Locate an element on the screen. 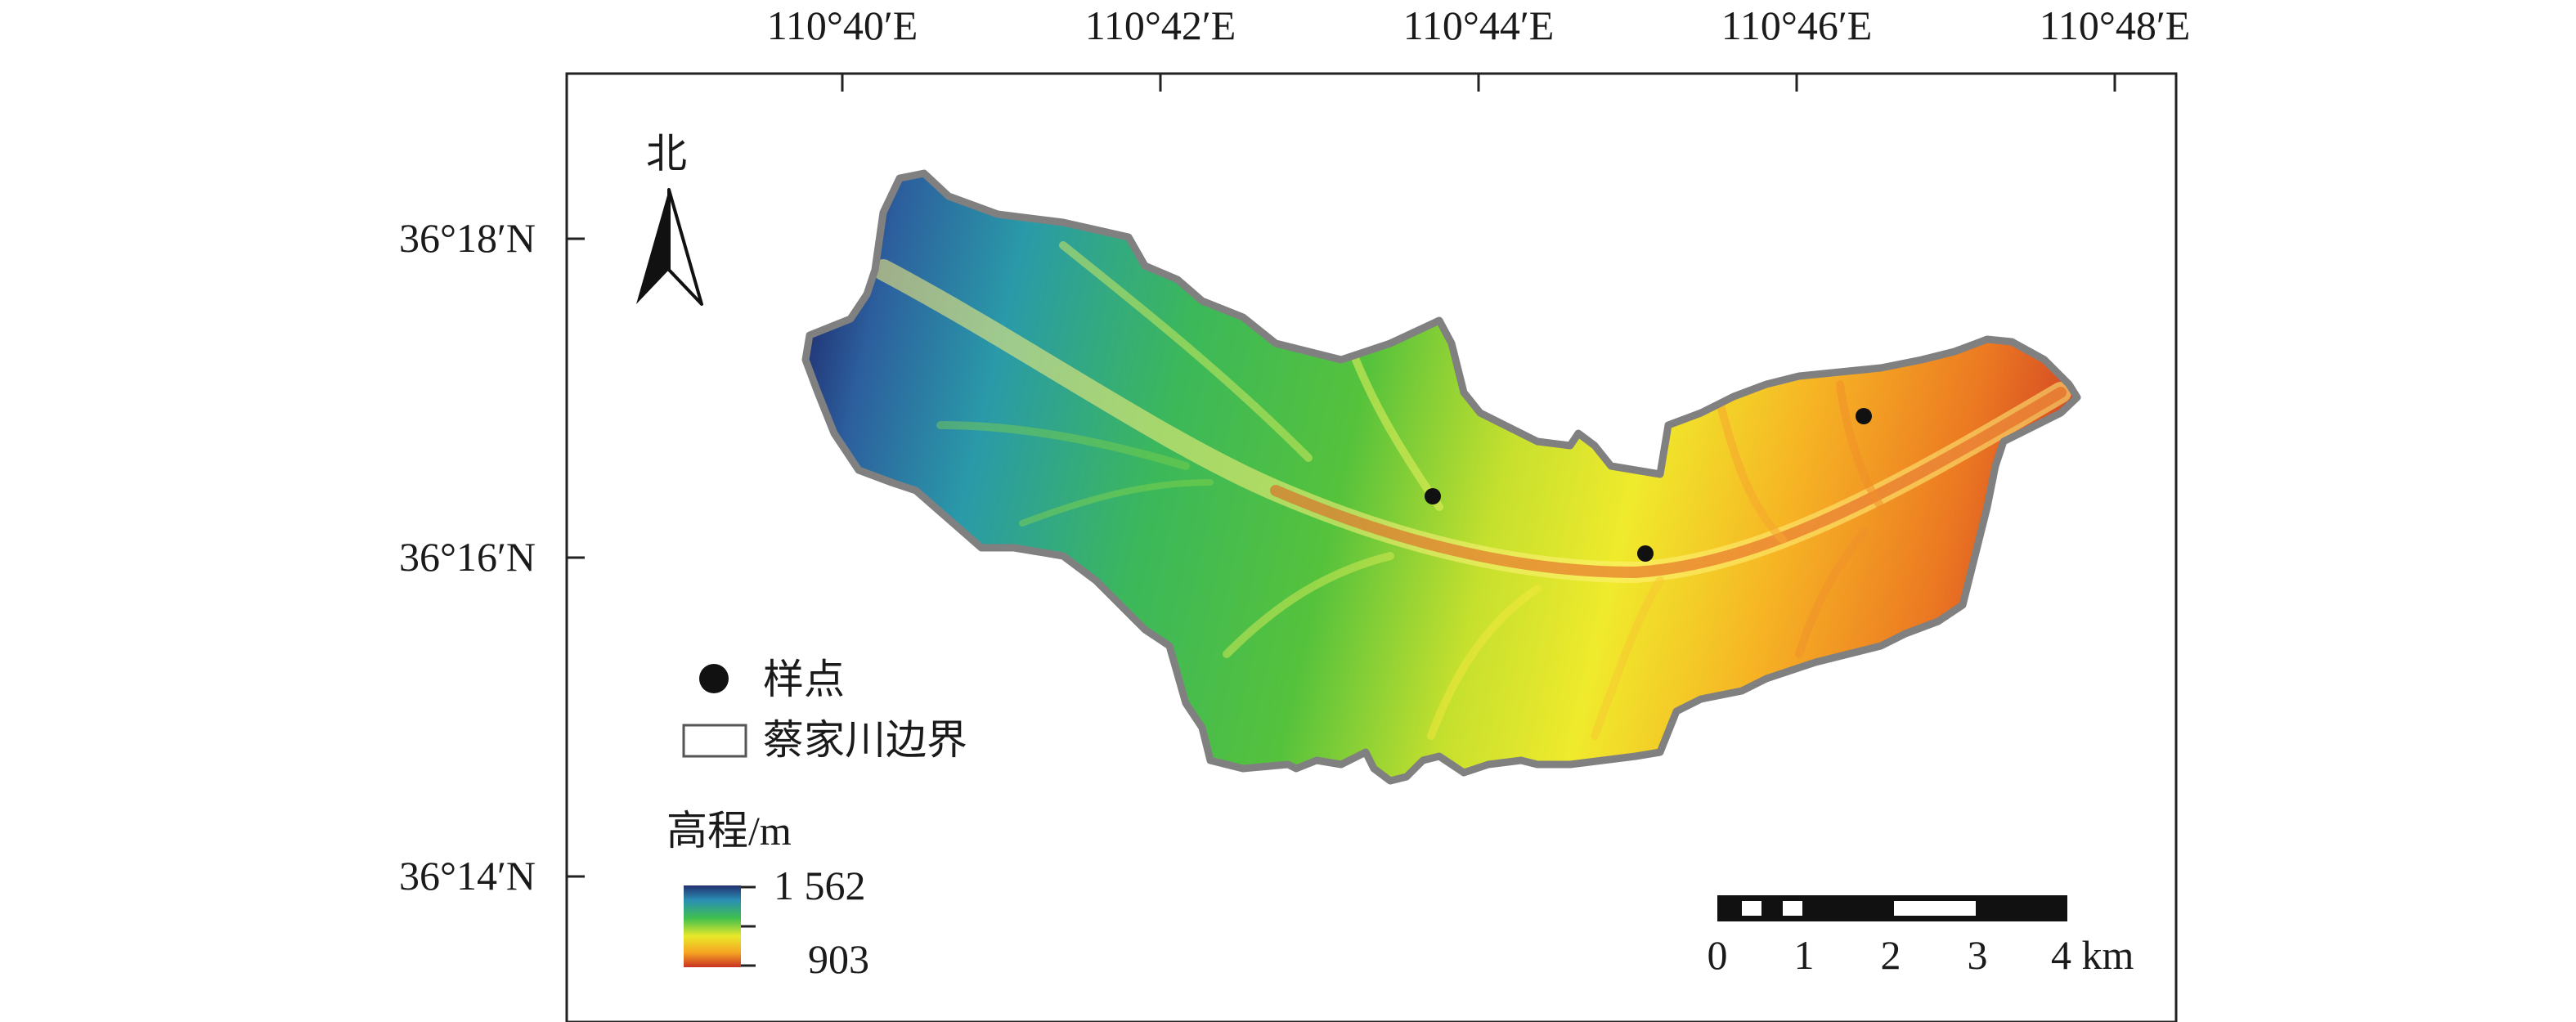 This screenshot has height=1022, width=2576. longitude-ticks is located at coordinates (1479, 83).